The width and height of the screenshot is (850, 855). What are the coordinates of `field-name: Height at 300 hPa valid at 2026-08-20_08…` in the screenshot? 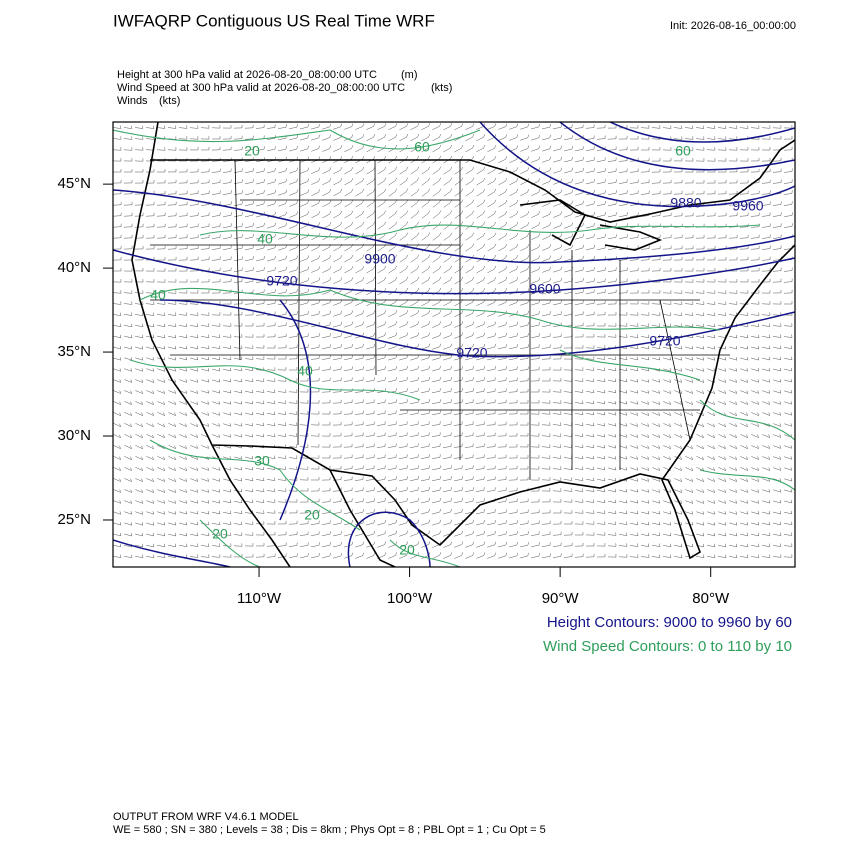 It's located at (247, 75).